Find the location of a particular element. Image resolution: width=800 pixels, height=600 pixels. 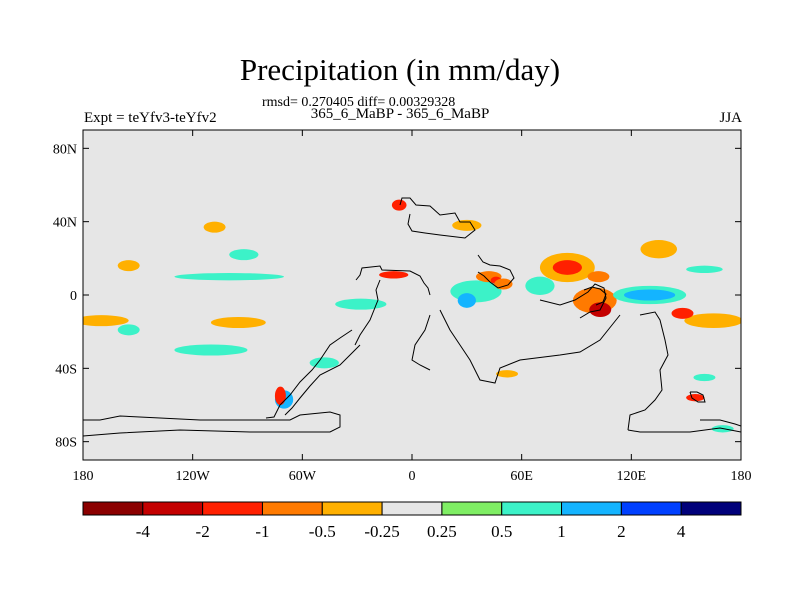

experiment-label: Expt = teYfv3-teYfv2 is located at coordinates (150, 118).